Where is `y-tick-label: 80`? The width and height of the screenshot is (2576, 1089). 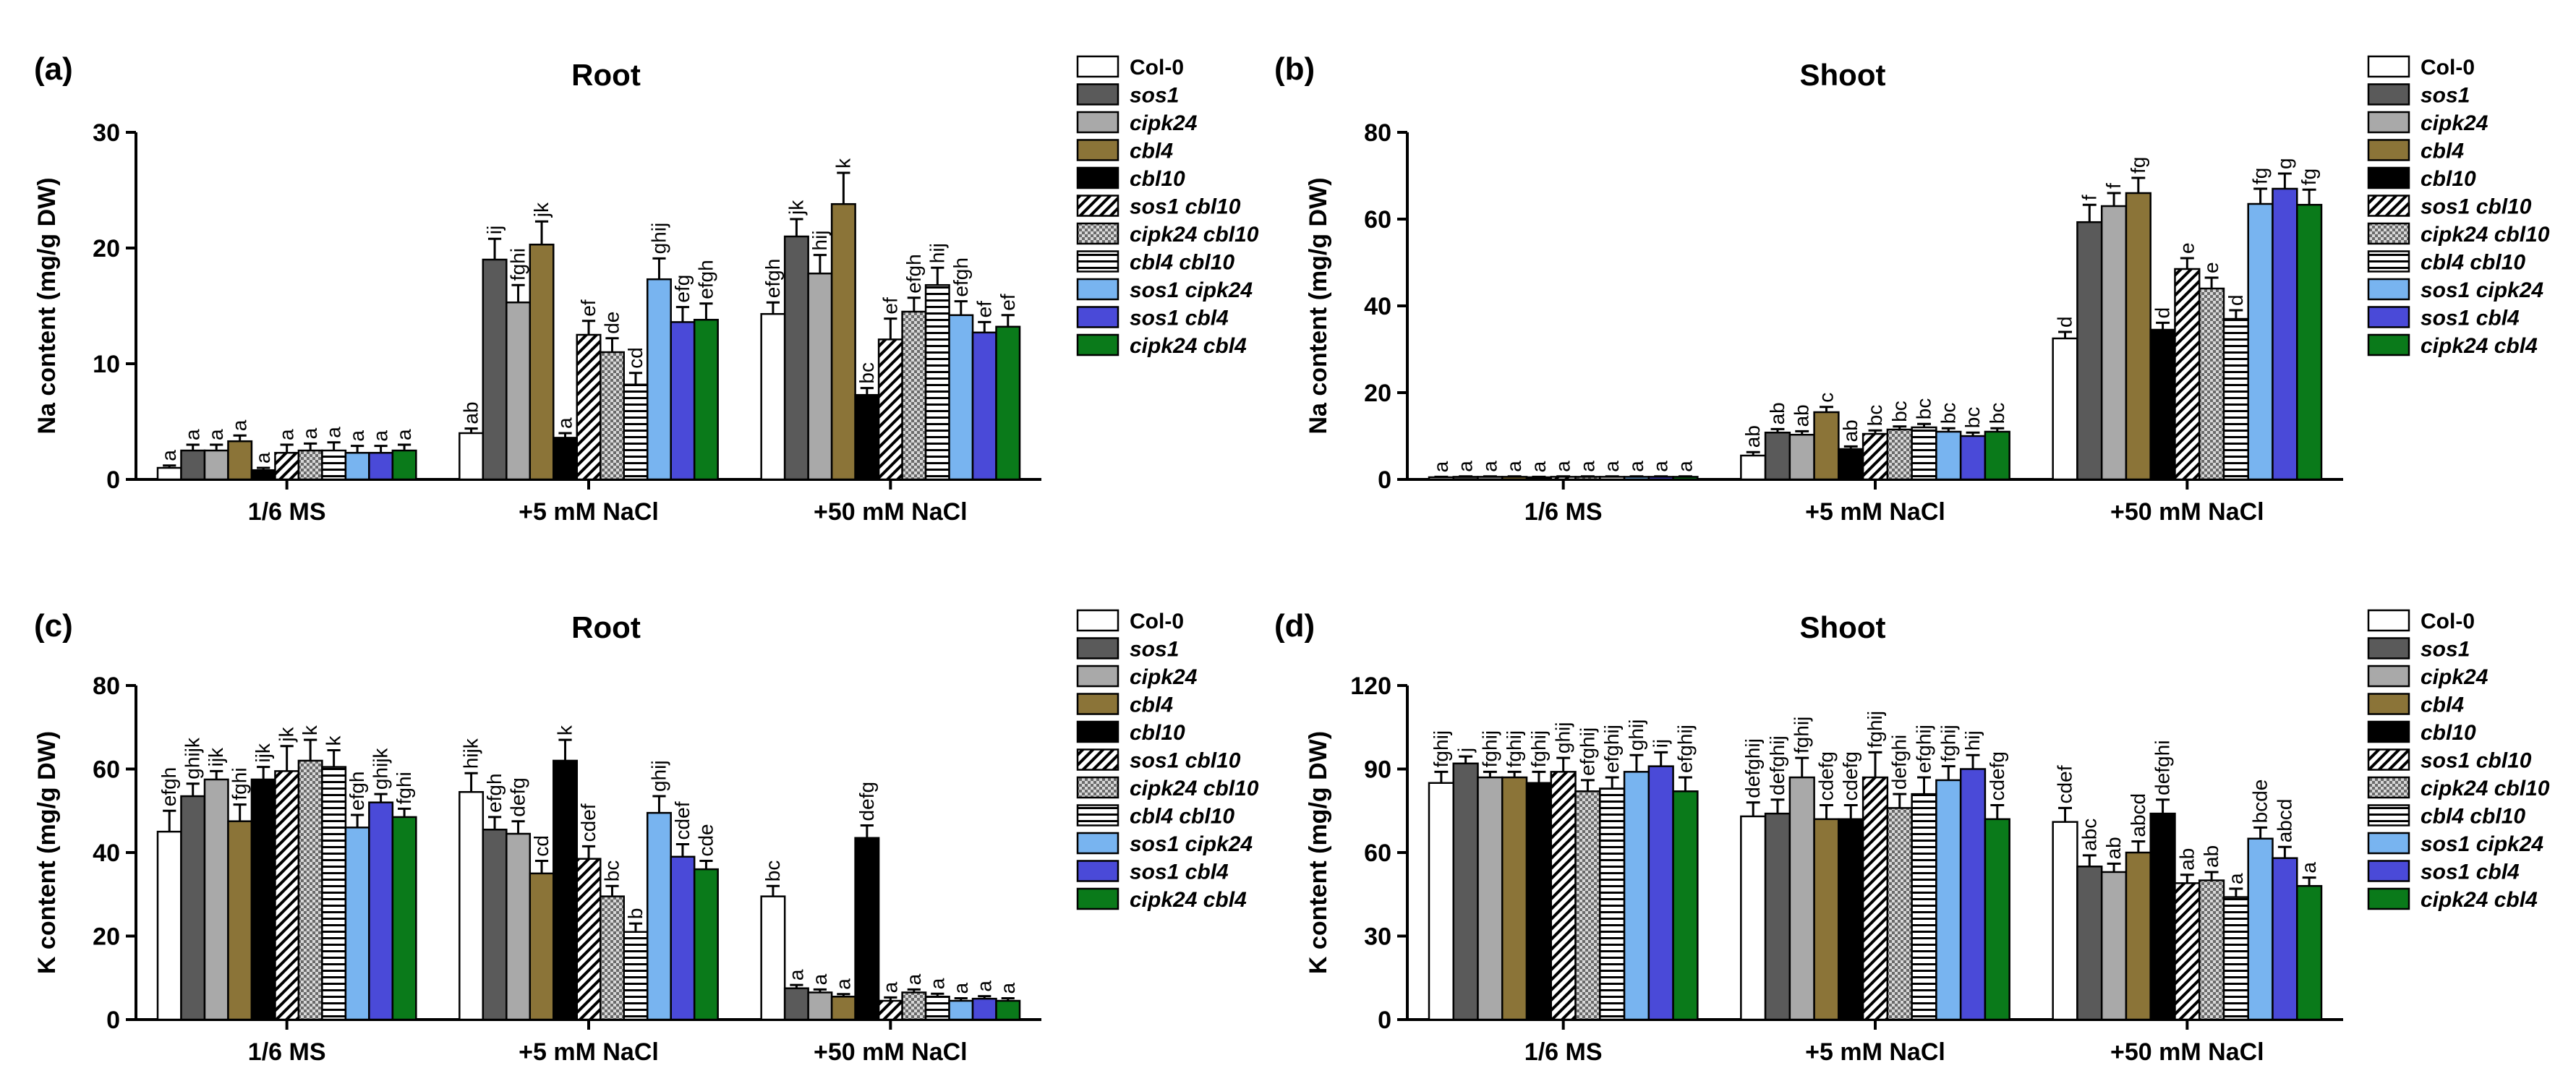 y-tick-label: 80 is located at coordinates (106, 686).